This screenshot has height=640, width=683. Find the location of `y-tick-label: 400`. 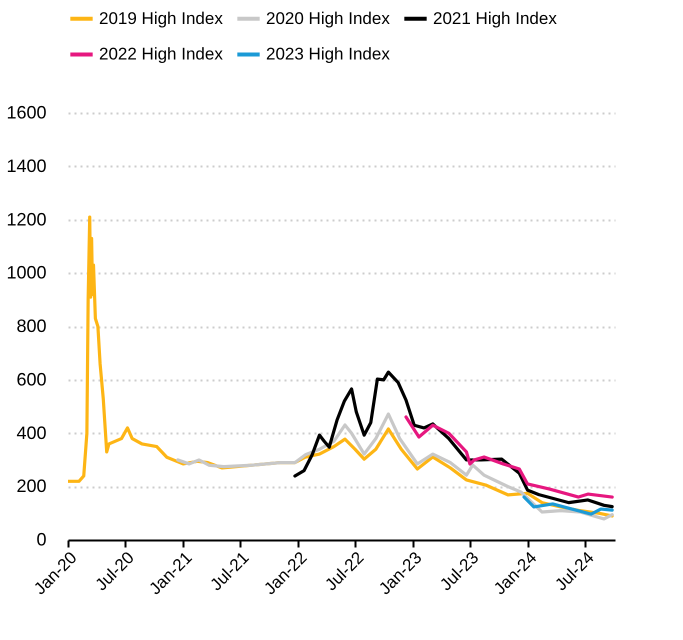

y-tick-label: 400 is located at coordinates (31, 432).